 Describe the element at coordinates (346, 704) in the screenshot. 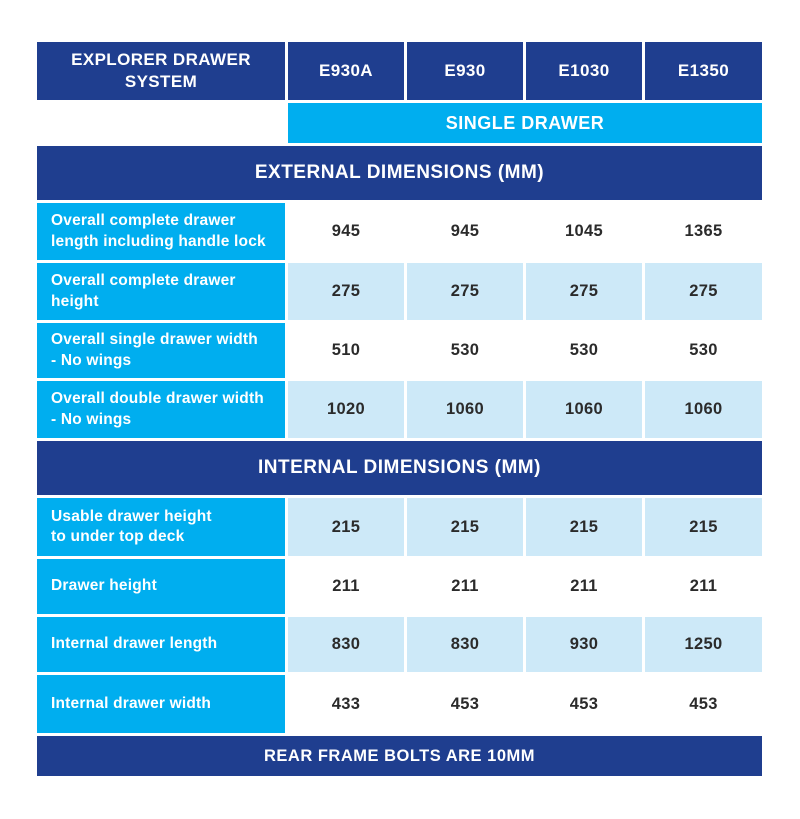

I see `value-cell: 433` at that location.